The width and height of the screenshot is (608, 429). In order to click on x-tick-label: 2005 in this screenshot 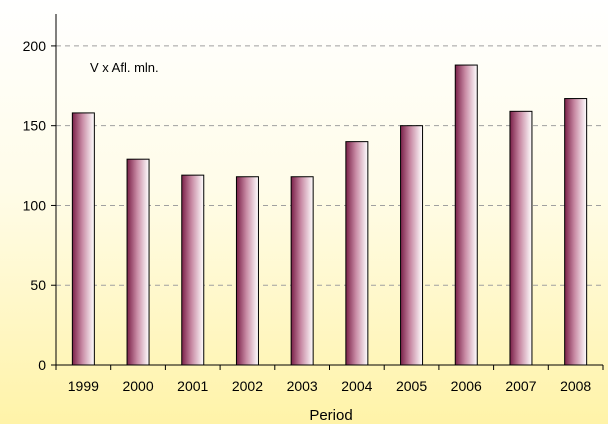, I will do `click(411, 386)`.